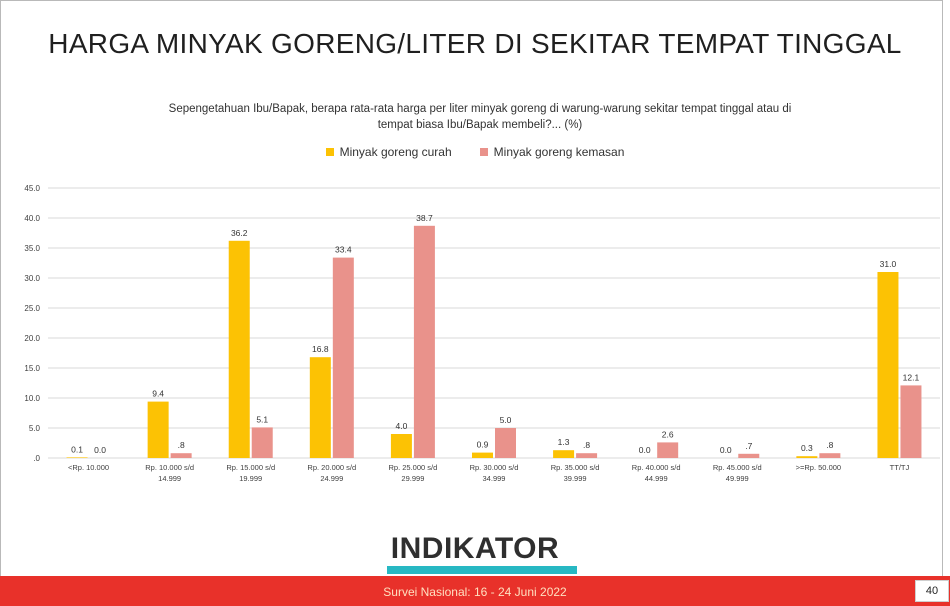 Image resolution: width=950 pixels, height=606 pixels. I want to click on y-tick-label: 30.0, so click(32, 278).